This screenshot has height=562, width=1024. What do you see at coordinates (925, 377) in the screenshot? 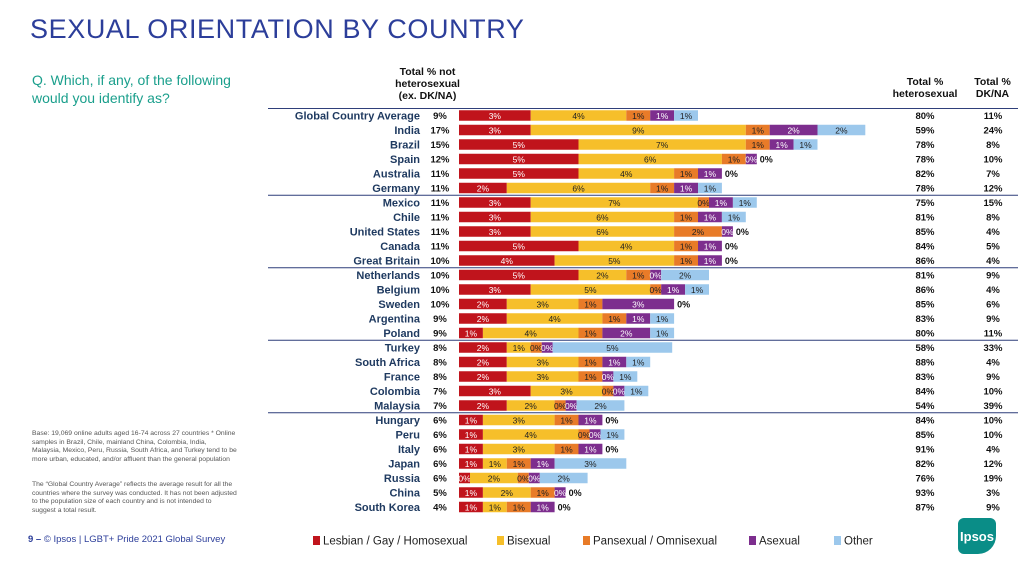
I see `total-hetero-value: 83%` at bounding box center [925, 377].